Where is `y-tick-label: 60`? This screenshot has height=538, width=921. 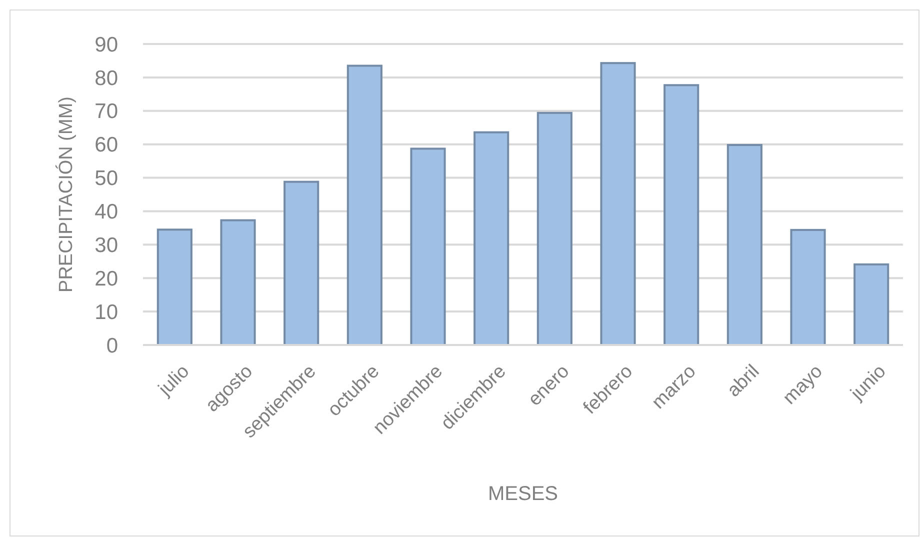
y-tick-label: 60 is located at coordinates (106, 145).